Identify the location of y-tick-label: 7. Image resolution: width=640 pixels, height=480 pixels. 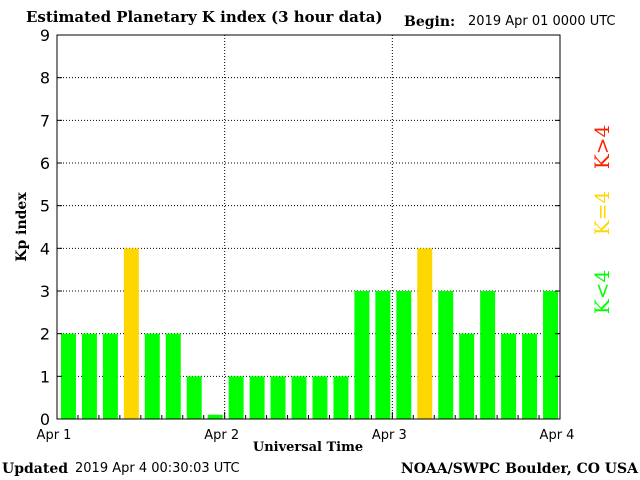
(45, 120).